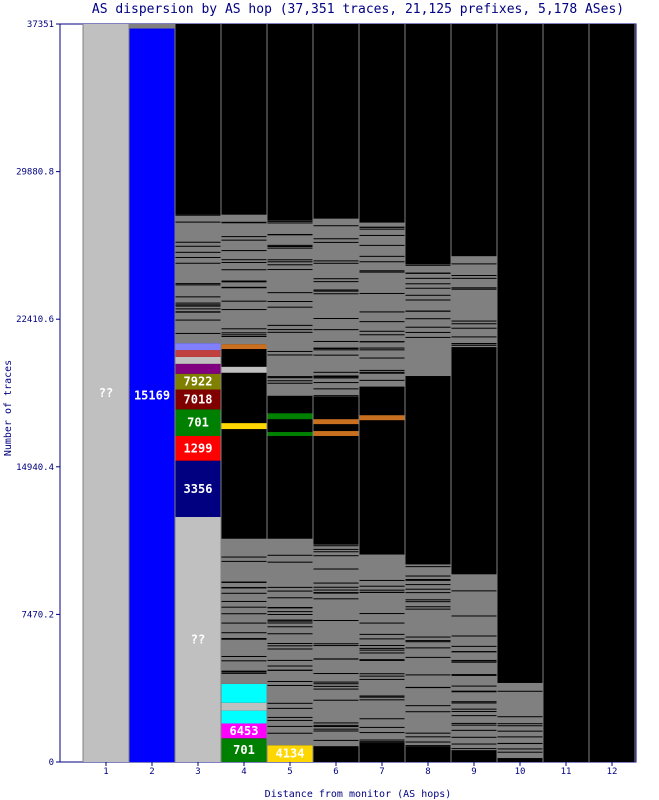 This screenshot has width=659, height=800. Describe the element at coordinates (40, 25) in the screenshot. I see `y-tick-label: 37351` at that location.